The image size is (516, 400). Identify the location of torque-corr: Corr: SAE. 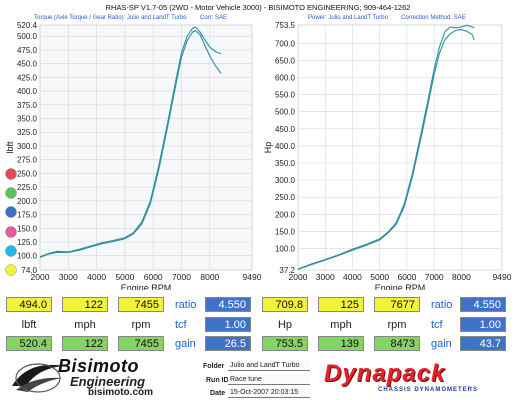
(213, 18).